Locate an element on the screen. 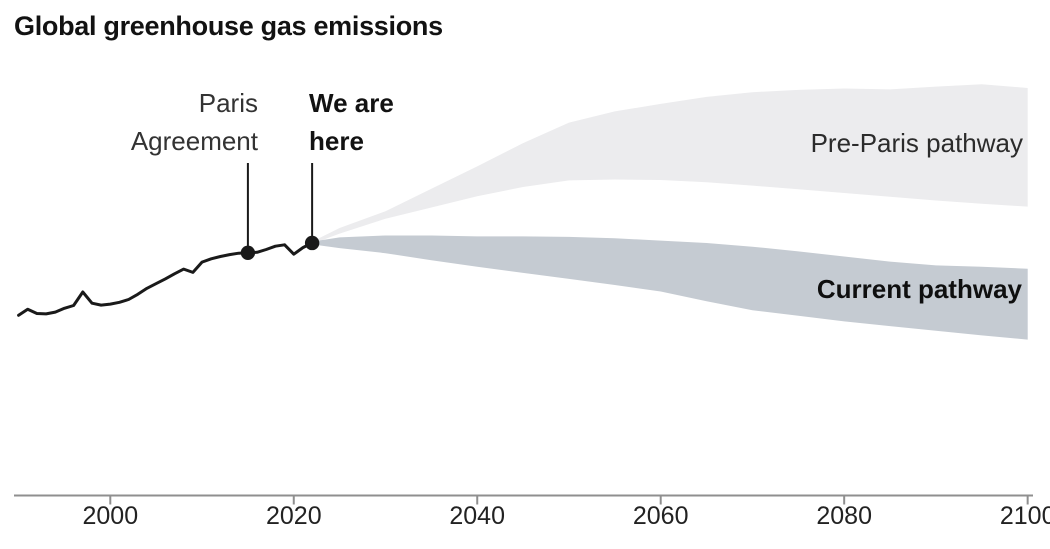 The height and width of the screenshot is (549, 1050). x-tick-label: 2000 is located at coordinates (110, 516).